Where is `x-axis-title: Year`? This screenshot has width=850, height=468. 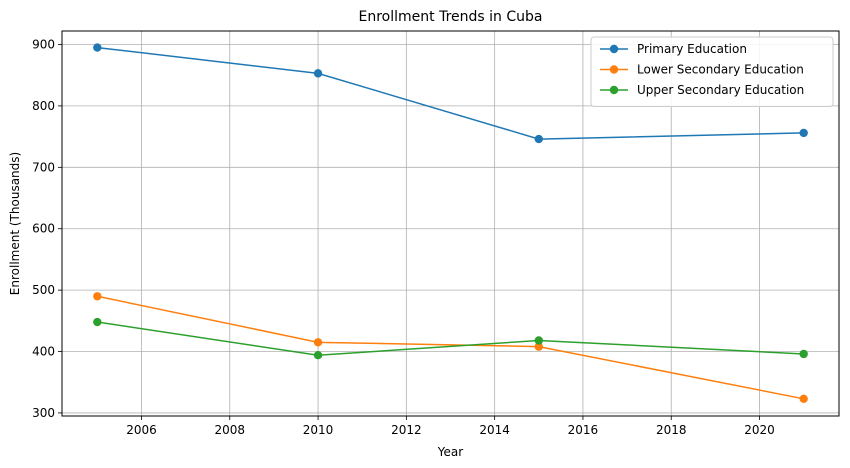 x-axis-title: Year is located at coordinates (450, 452).